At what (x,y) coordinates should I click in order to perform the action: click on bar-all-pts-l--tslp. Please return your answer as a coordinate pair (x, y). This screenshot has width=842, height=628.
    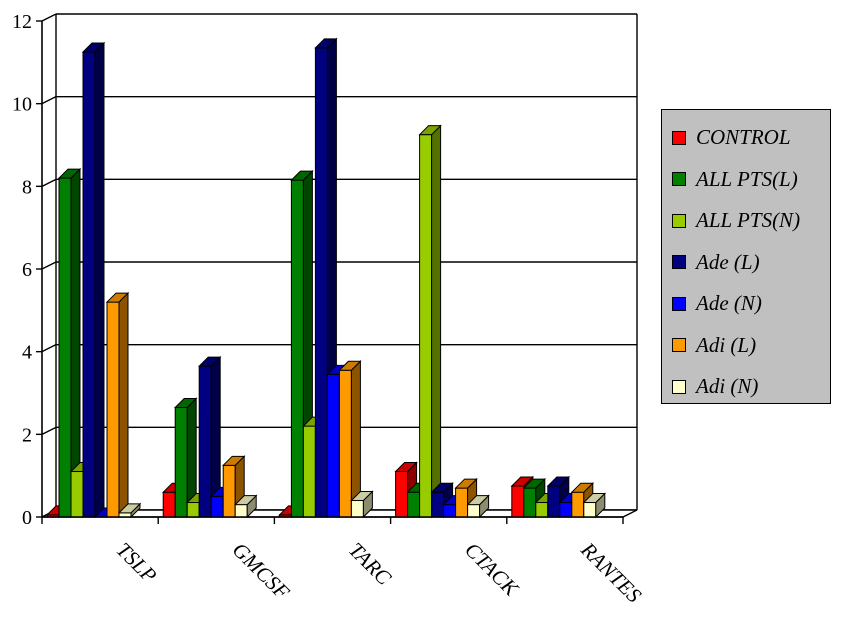
    Looking at the image, I should click on (69, 343).